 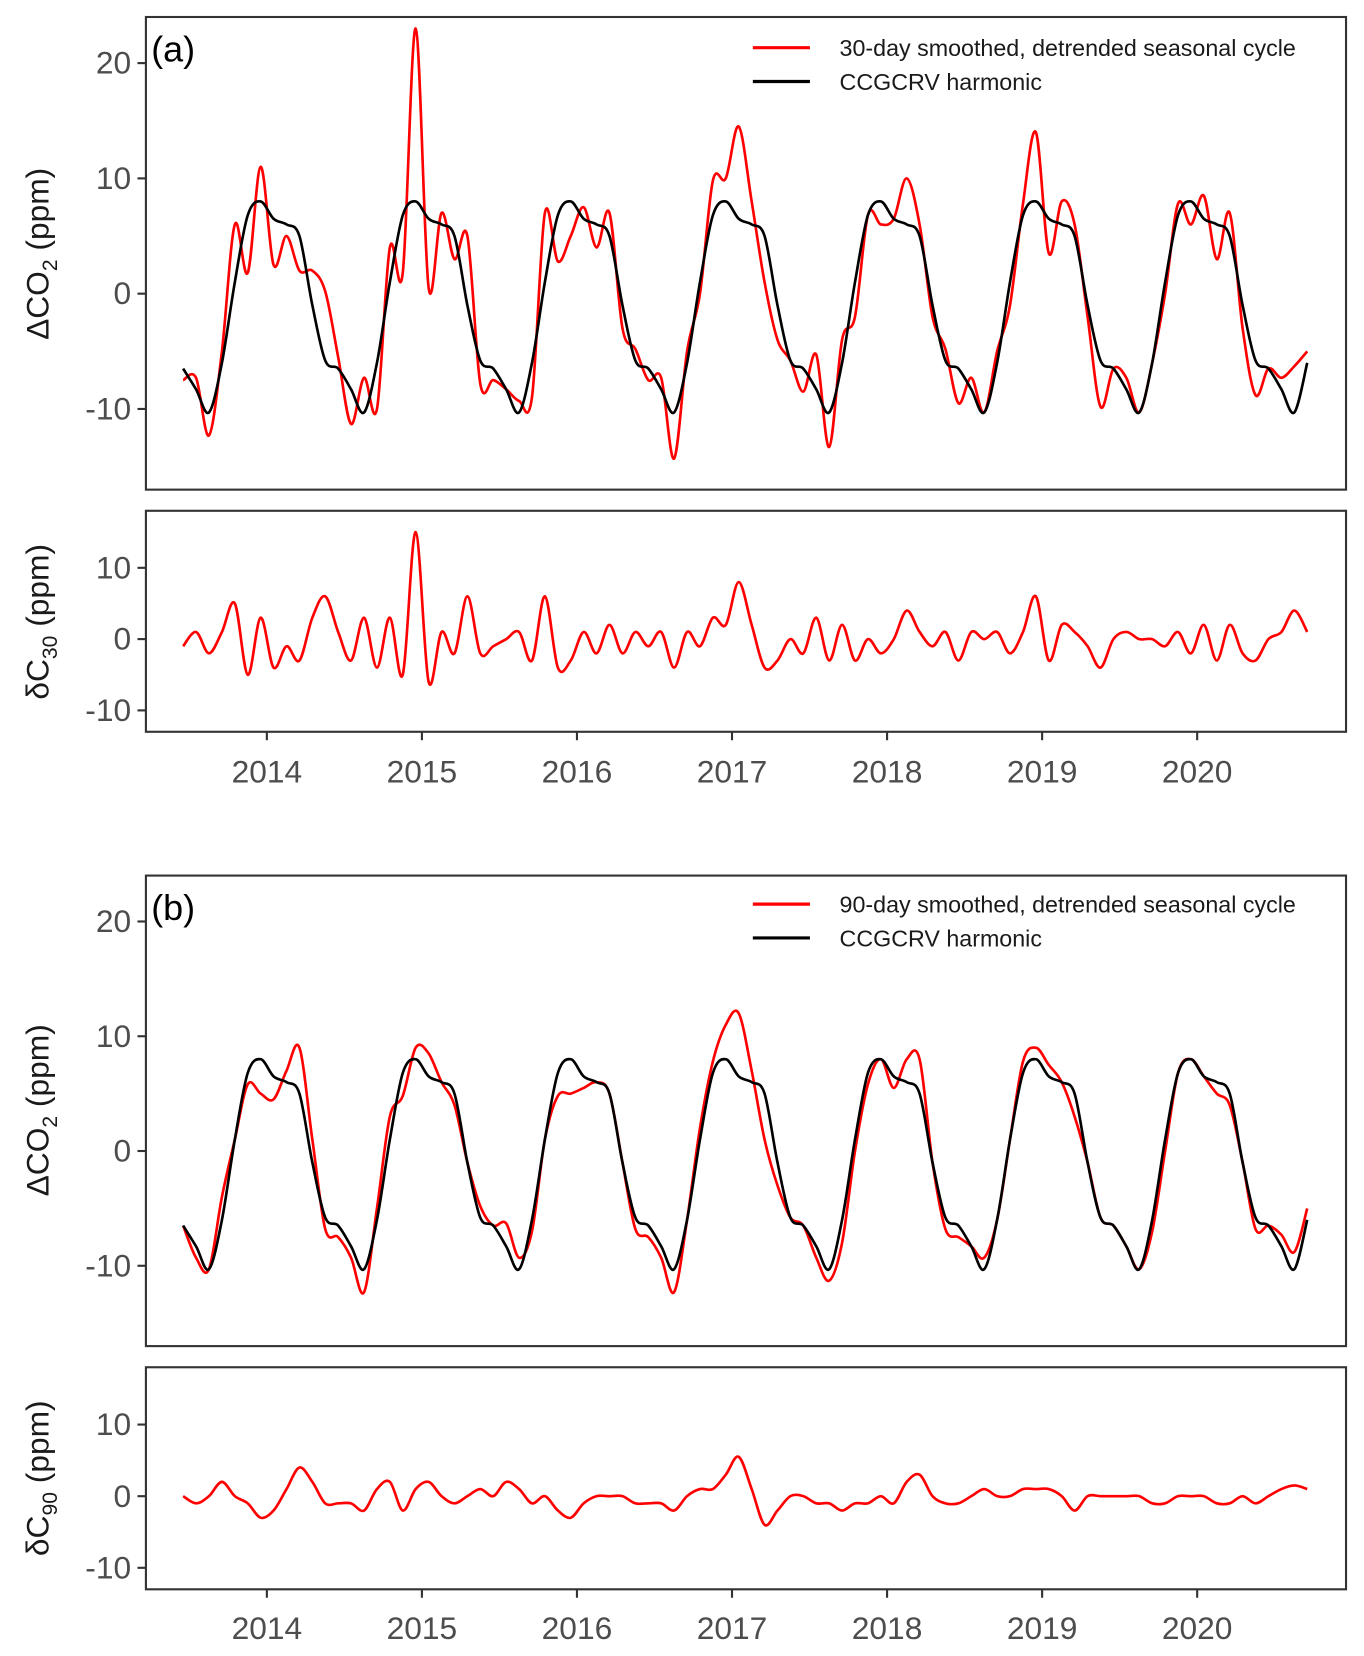 What do you see at coordinates (113, 1424) in the screenshot?
I see `panel-b-bottom-ytick-label: 10` at bounding box center [113, 1424].